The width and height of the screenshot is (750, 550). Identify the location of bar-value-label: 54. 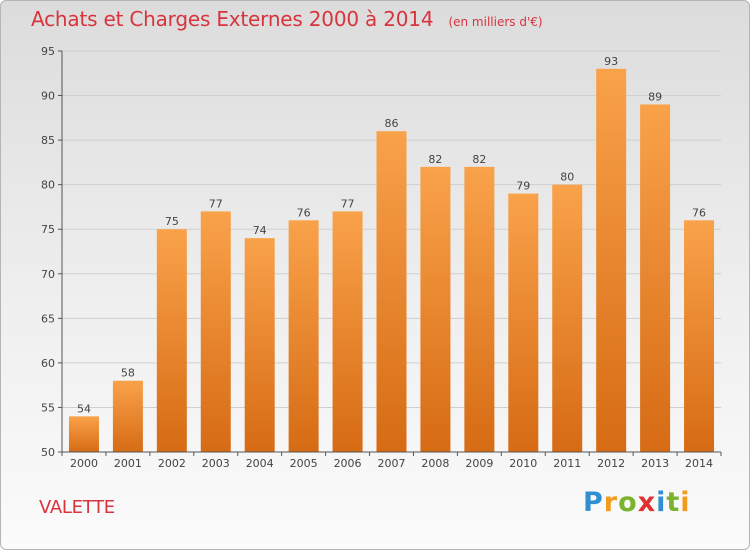
(84, 408).